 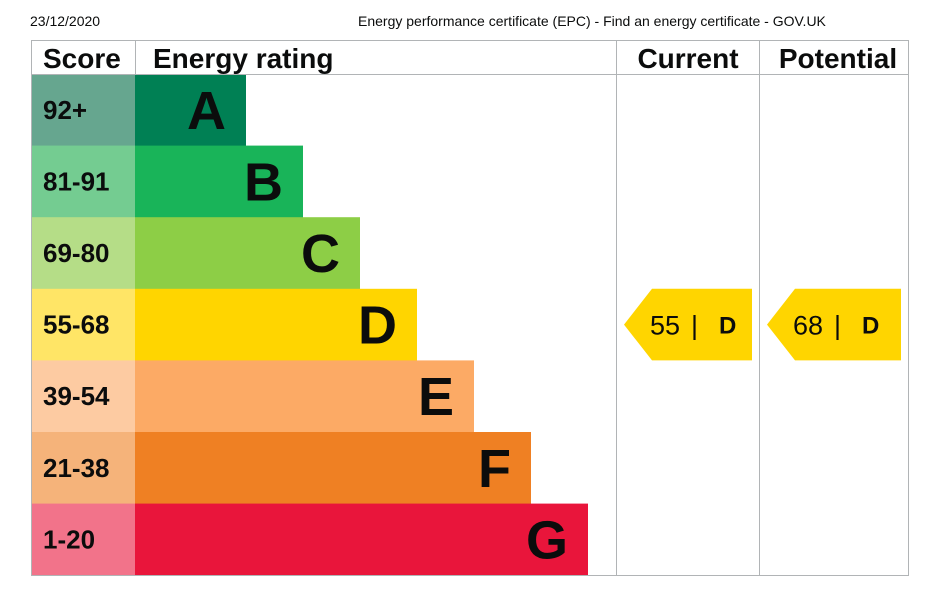 I want to click on rating-letter-d: D, so click(x=377, y=326).